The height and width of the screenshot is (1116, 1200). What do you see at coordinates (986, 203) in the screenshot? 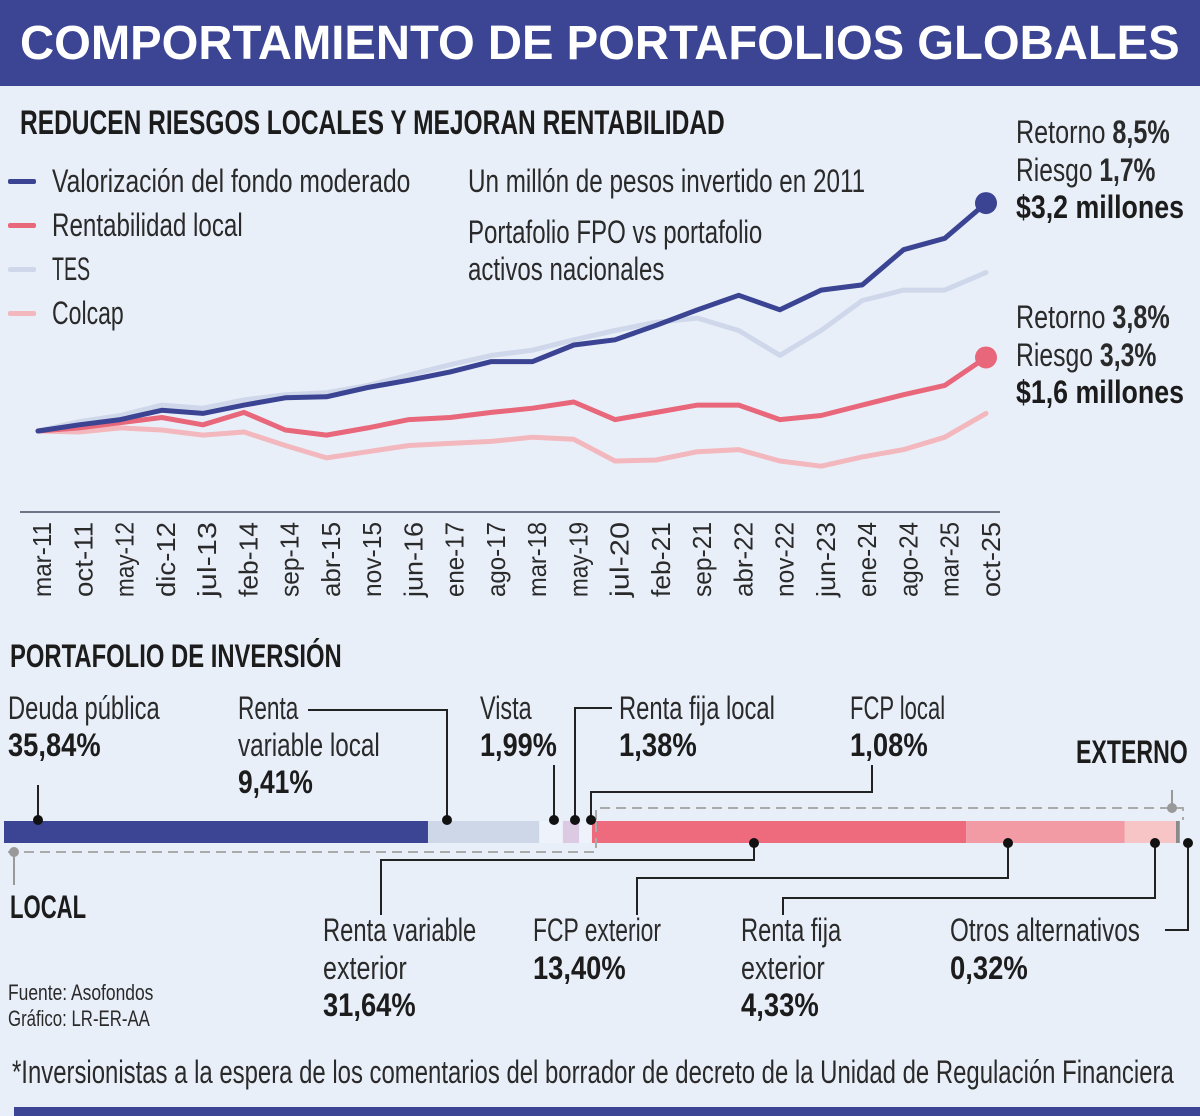
I see `end-marker` at bounding box center [986, 203].